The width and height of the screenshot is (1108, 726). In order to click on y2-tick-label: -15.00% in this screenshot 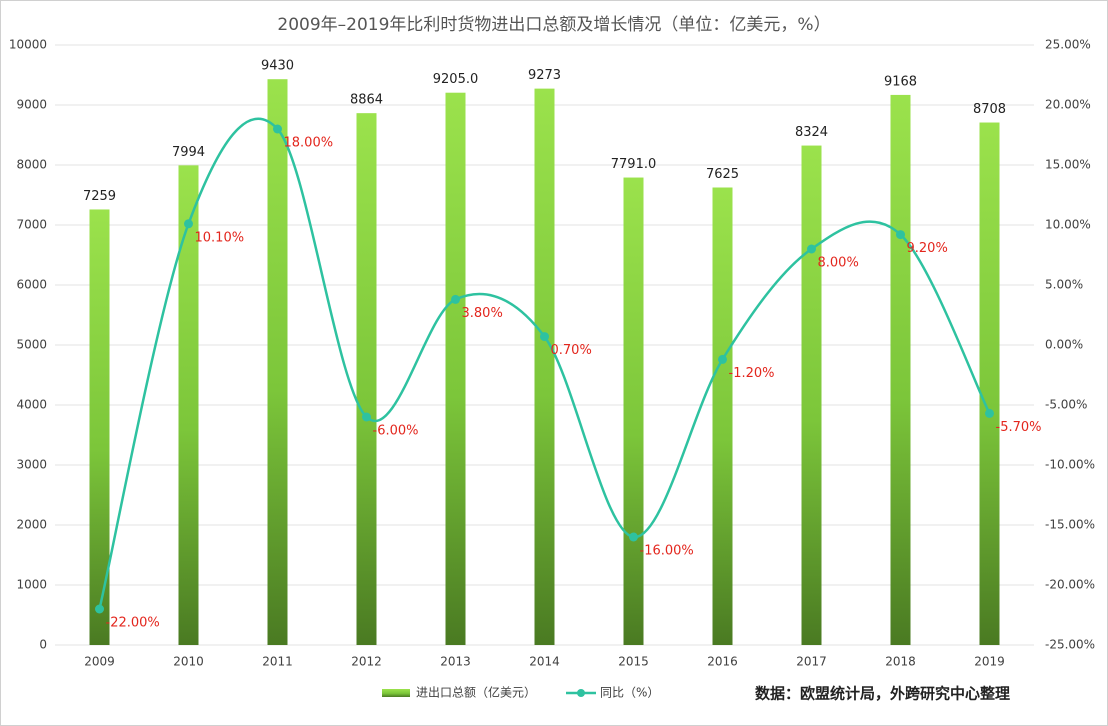, I will do `click(1070, 525)`.